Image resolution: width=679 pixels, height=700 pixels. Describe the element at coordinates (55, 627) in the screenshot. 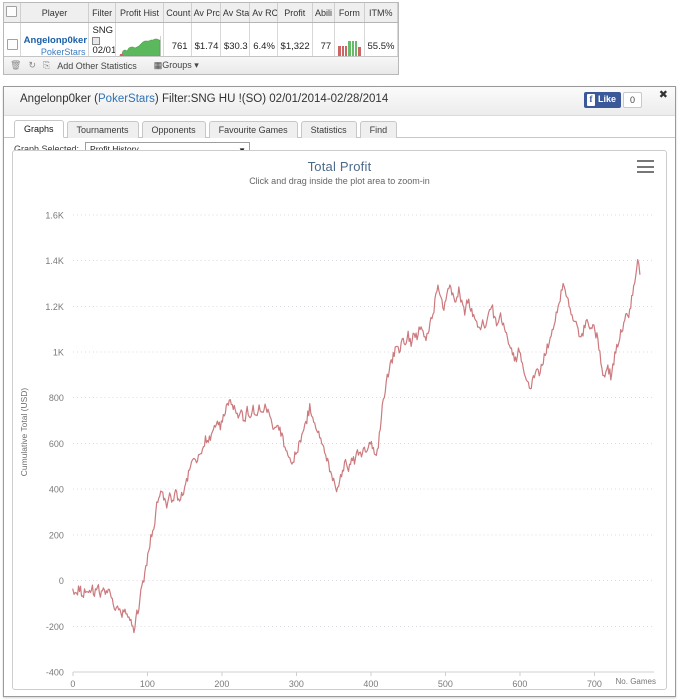

I see `y-axis-tick-label: -200` at that location.